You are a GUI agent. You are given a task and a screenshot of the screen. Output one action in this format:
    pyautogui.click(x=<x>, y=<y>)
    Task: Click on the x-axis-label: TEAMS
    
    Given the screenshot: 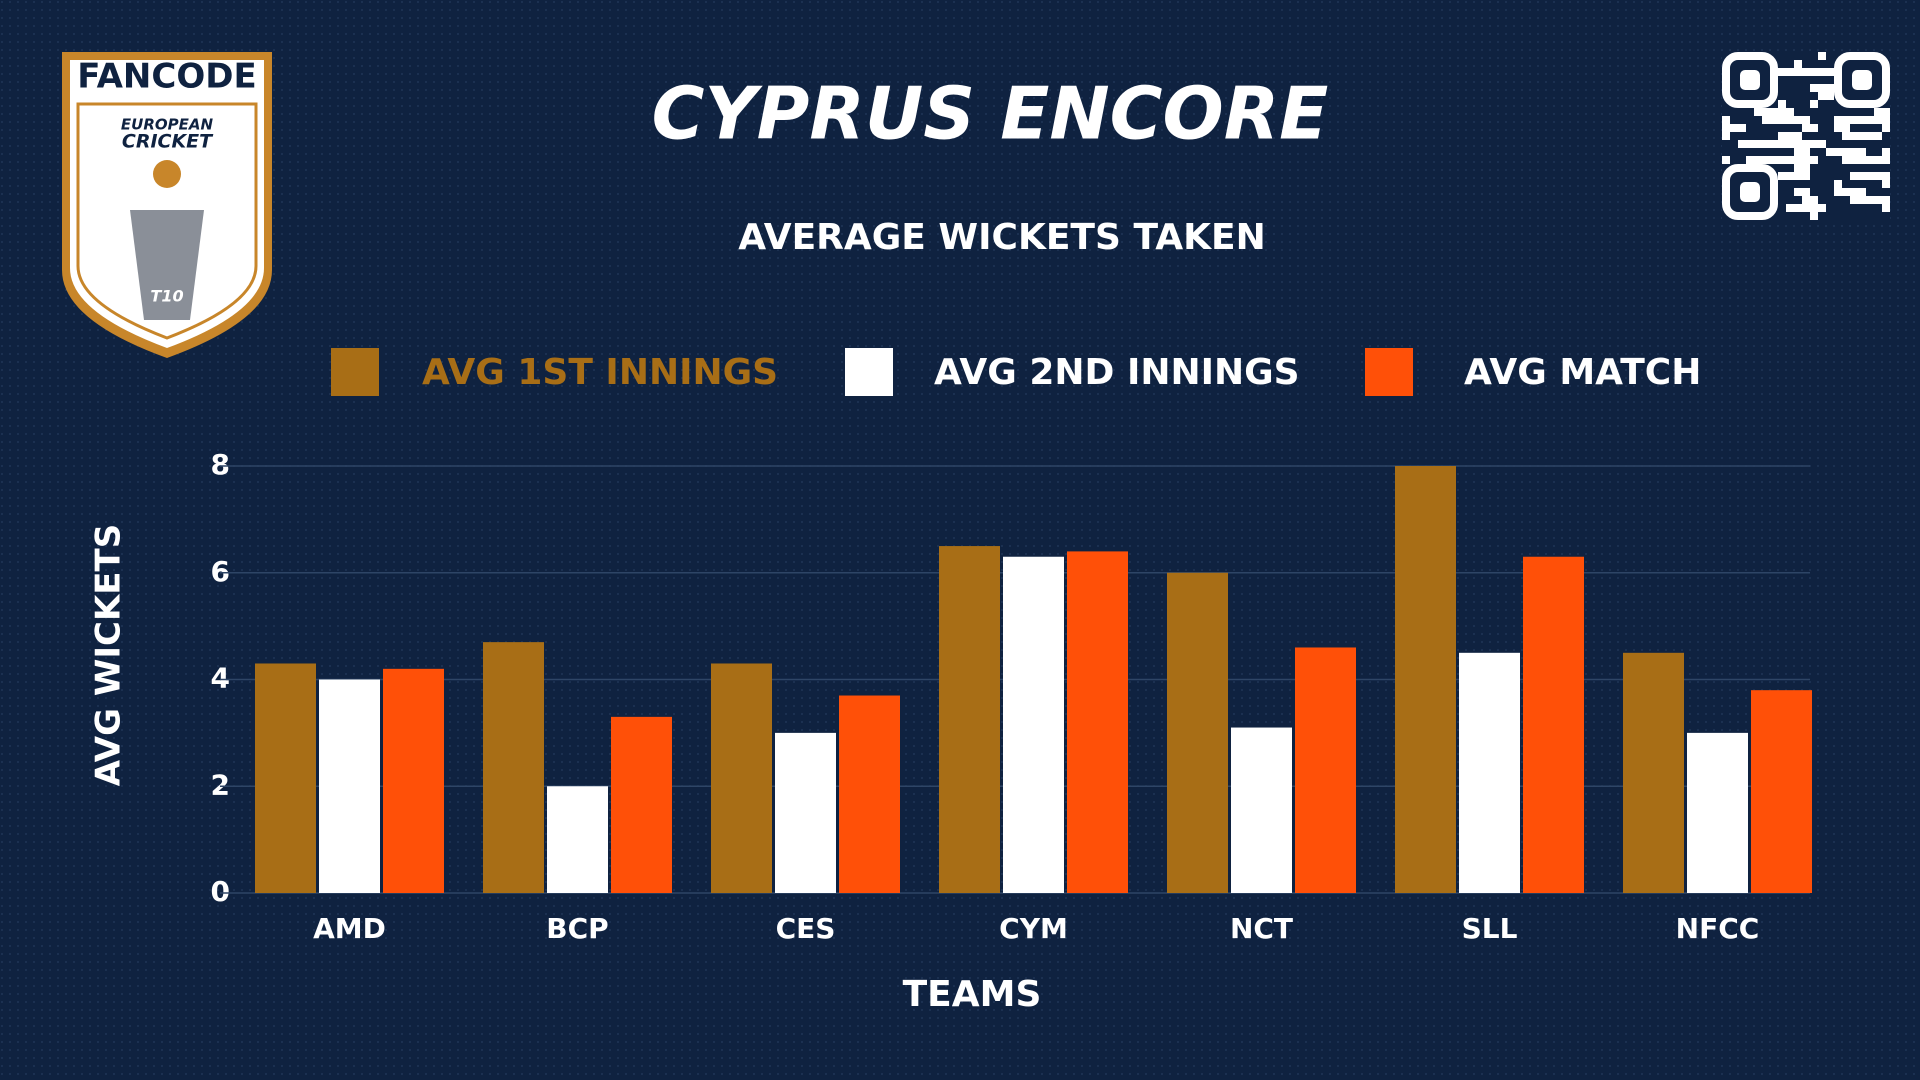 What is the action you would take?
    pyautogui.click(x=972, y=994)
    